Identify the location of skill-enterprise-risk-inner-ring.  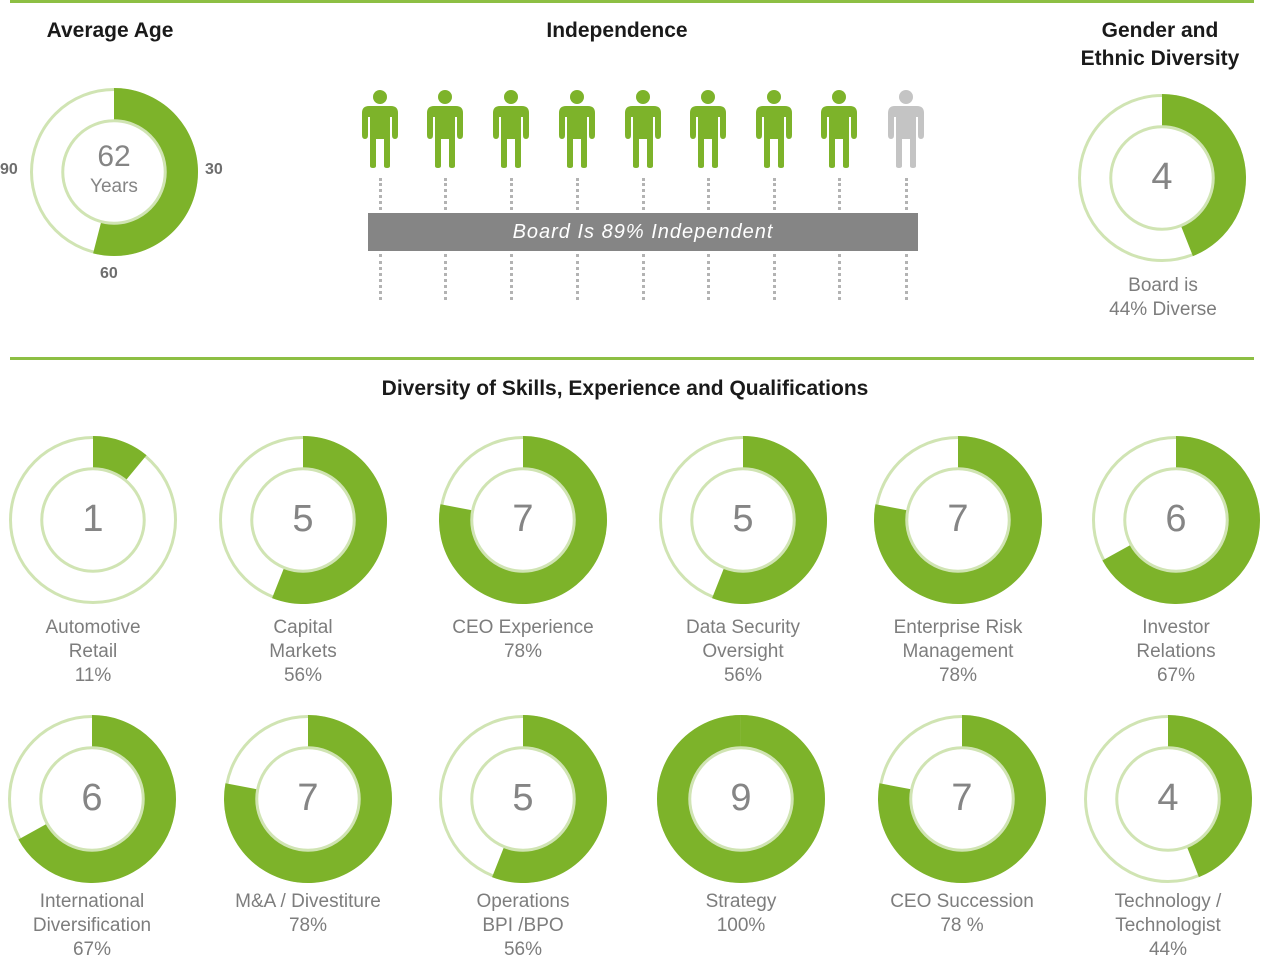
(958, 520).